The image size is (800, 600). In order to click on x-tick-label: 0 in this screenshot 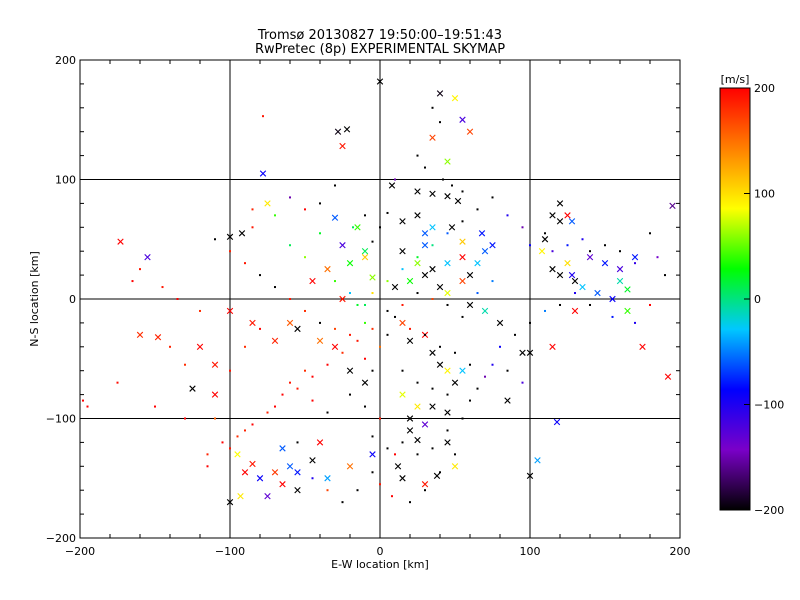, I will do `click(380, 551)`.